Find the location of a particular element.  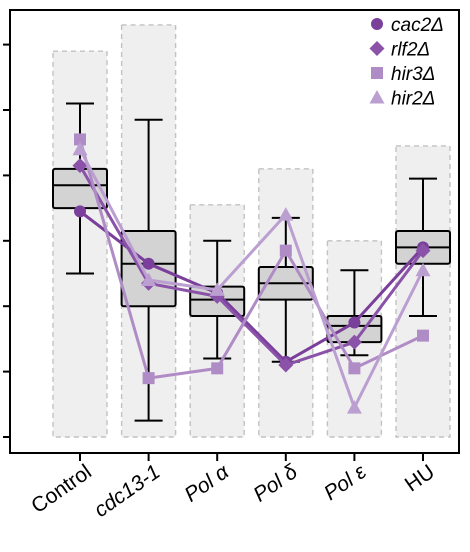

x-tick-label: Pol δ is located at coordinates (275, 483).